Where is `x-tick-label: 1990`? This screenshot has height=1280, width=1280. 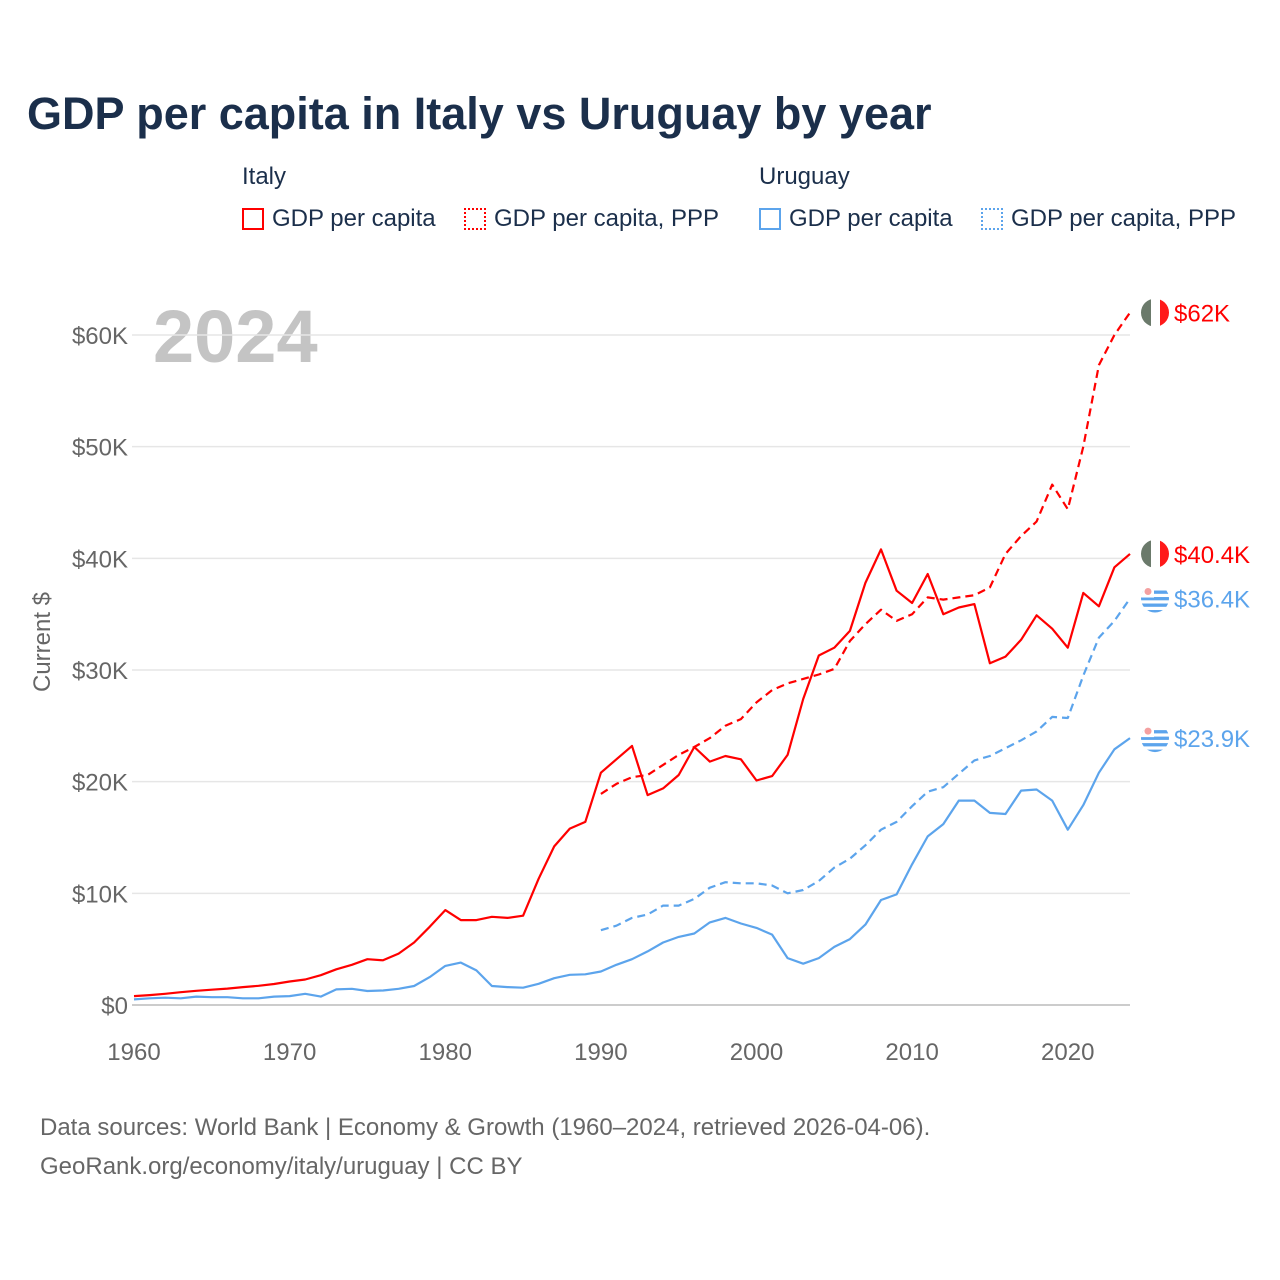
x-tick-label: 1990 is located at coordinates (600, 1052).